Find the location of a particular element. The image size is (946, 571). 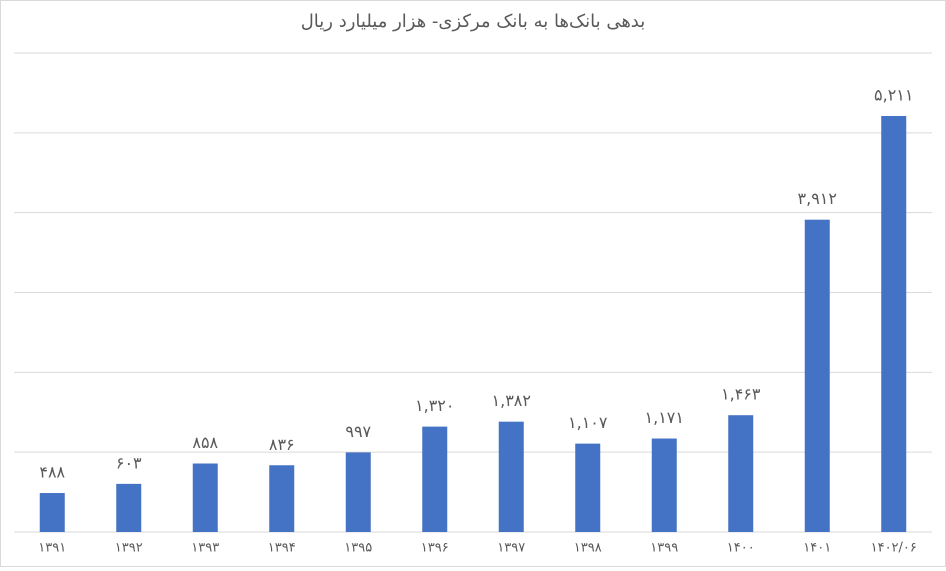

value-label: ۹۹۷ is located at coordinates (358, 431).